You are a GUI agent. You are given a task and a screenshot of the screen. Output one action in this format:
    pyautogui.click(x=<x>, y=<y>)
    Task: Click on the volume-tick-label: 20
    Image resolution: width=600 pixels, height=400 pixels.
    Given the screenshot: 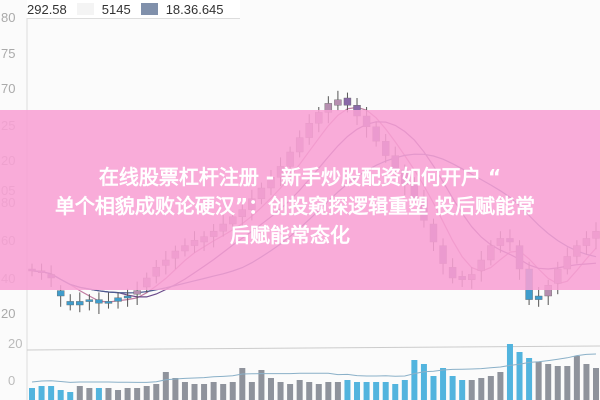 What is the action you would take?
    pyautogui.click(x=15, y=343)
    